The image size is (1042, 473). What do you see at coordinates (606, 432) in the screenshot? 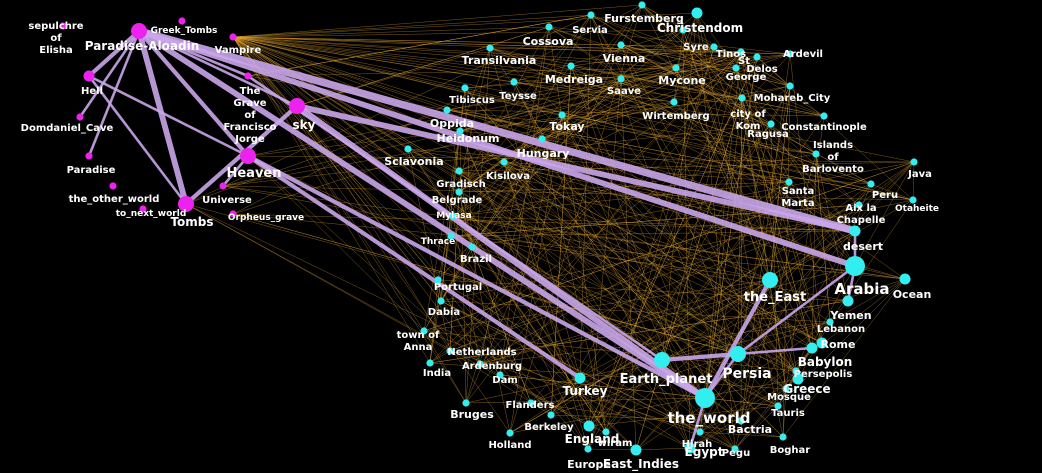
I see `node-wiram` at bounding box center [606, 432].